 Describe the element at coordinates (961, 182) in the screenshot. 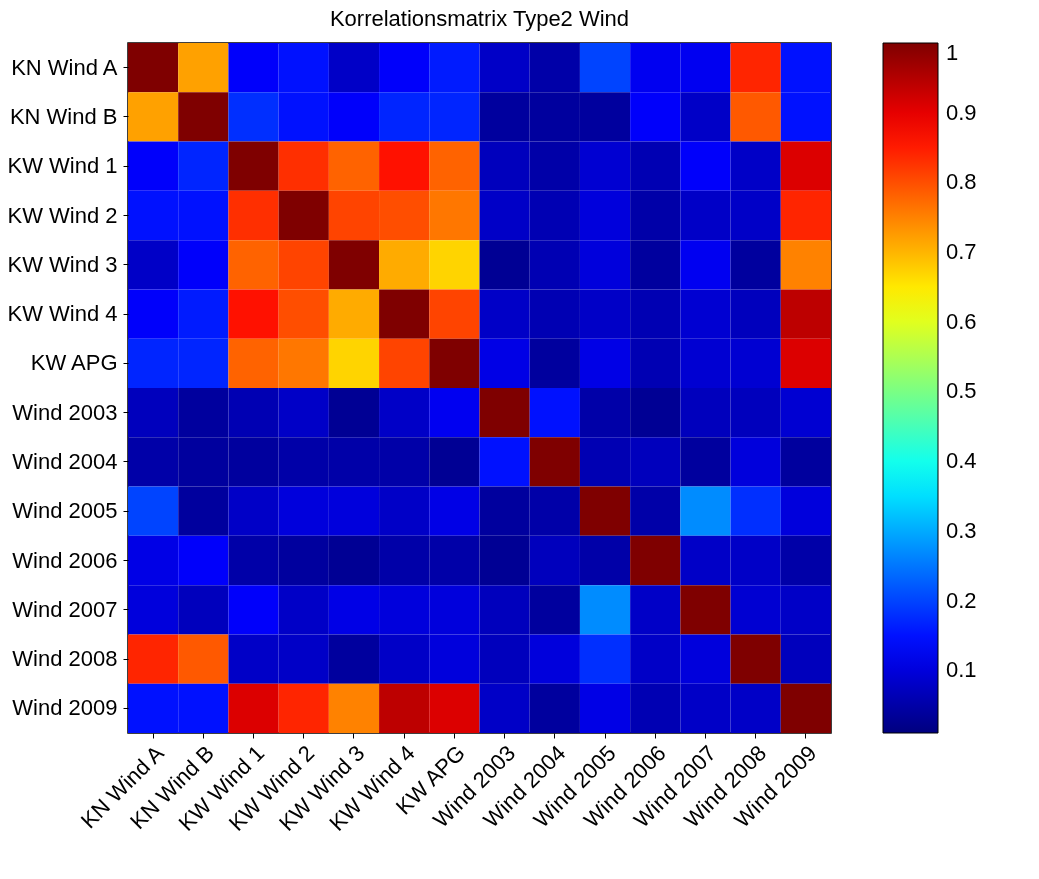

I see `color-bar-label: 0.8` at that location.